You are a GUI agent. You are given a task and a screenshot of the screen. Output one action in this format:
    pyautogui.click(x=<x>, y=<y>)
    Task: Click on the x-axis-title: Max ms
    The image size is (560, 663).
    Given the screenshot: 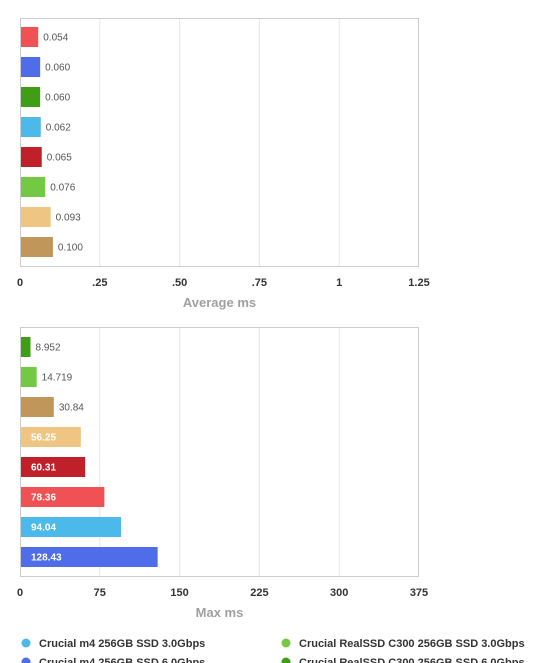 What is the action you would take?
    pyautogui.click(x=220, y=612)
    